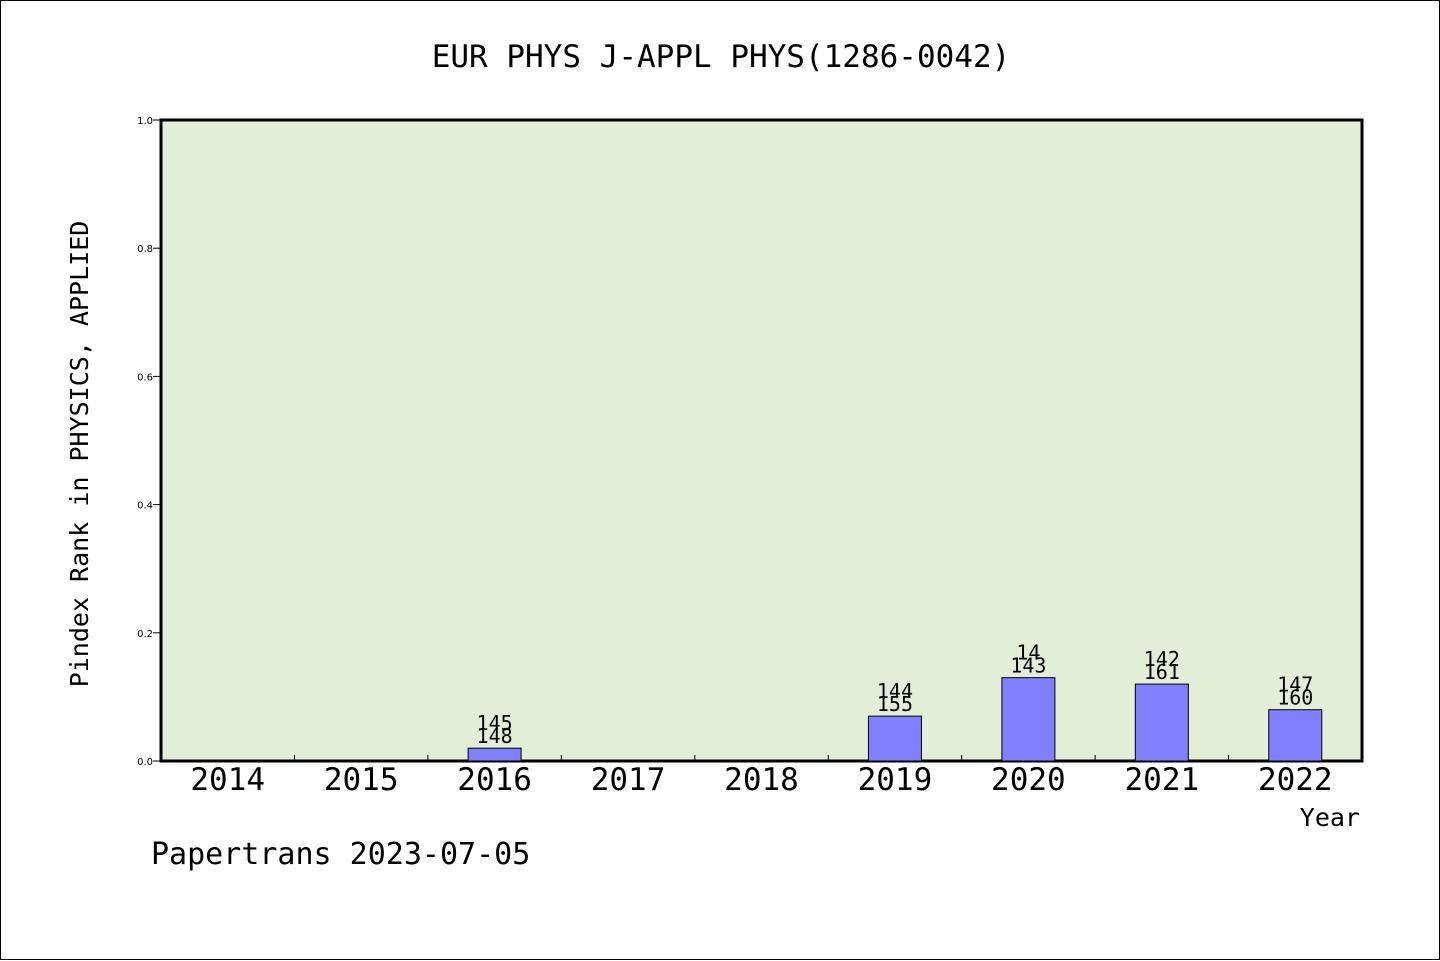 Image resolution: width=1440 pixels, height=961 pixels. What do you see at coordinates (1028, 666) in the screenshot?
I see `bar-label-lower: 143` at bounding box center [1028, 666].